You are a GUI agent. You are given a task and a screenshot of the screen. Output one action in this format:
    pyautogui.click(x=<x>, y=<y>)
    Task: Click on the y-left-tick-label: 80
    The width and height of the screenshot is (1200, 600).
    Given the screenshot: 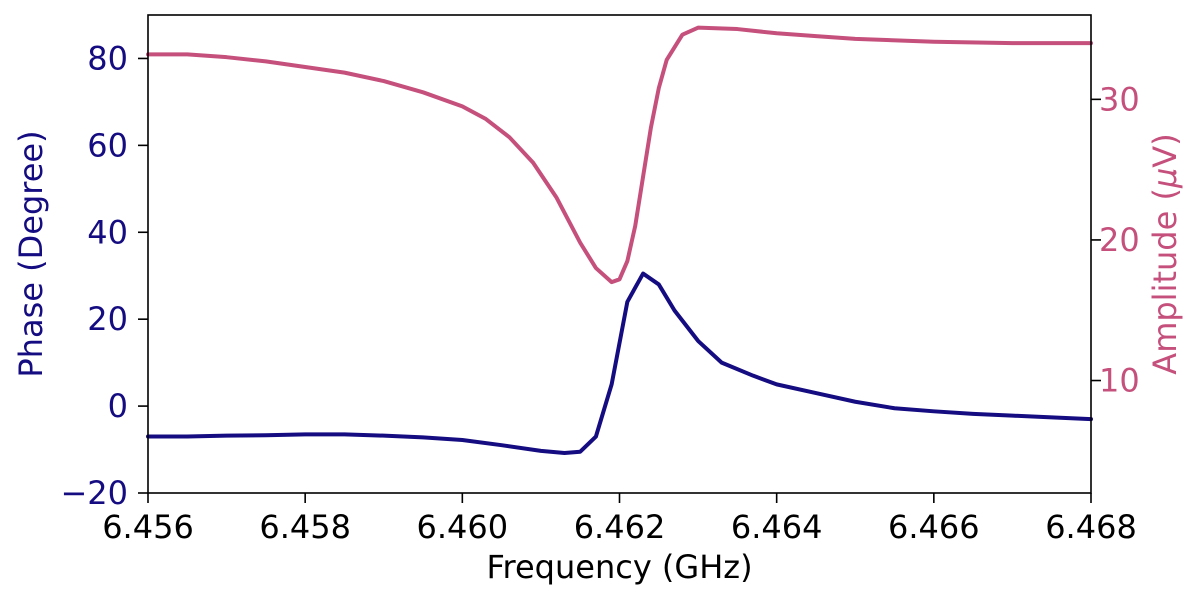 What is the action you would take?
    pyautogui.click(x=107, y=58)
    